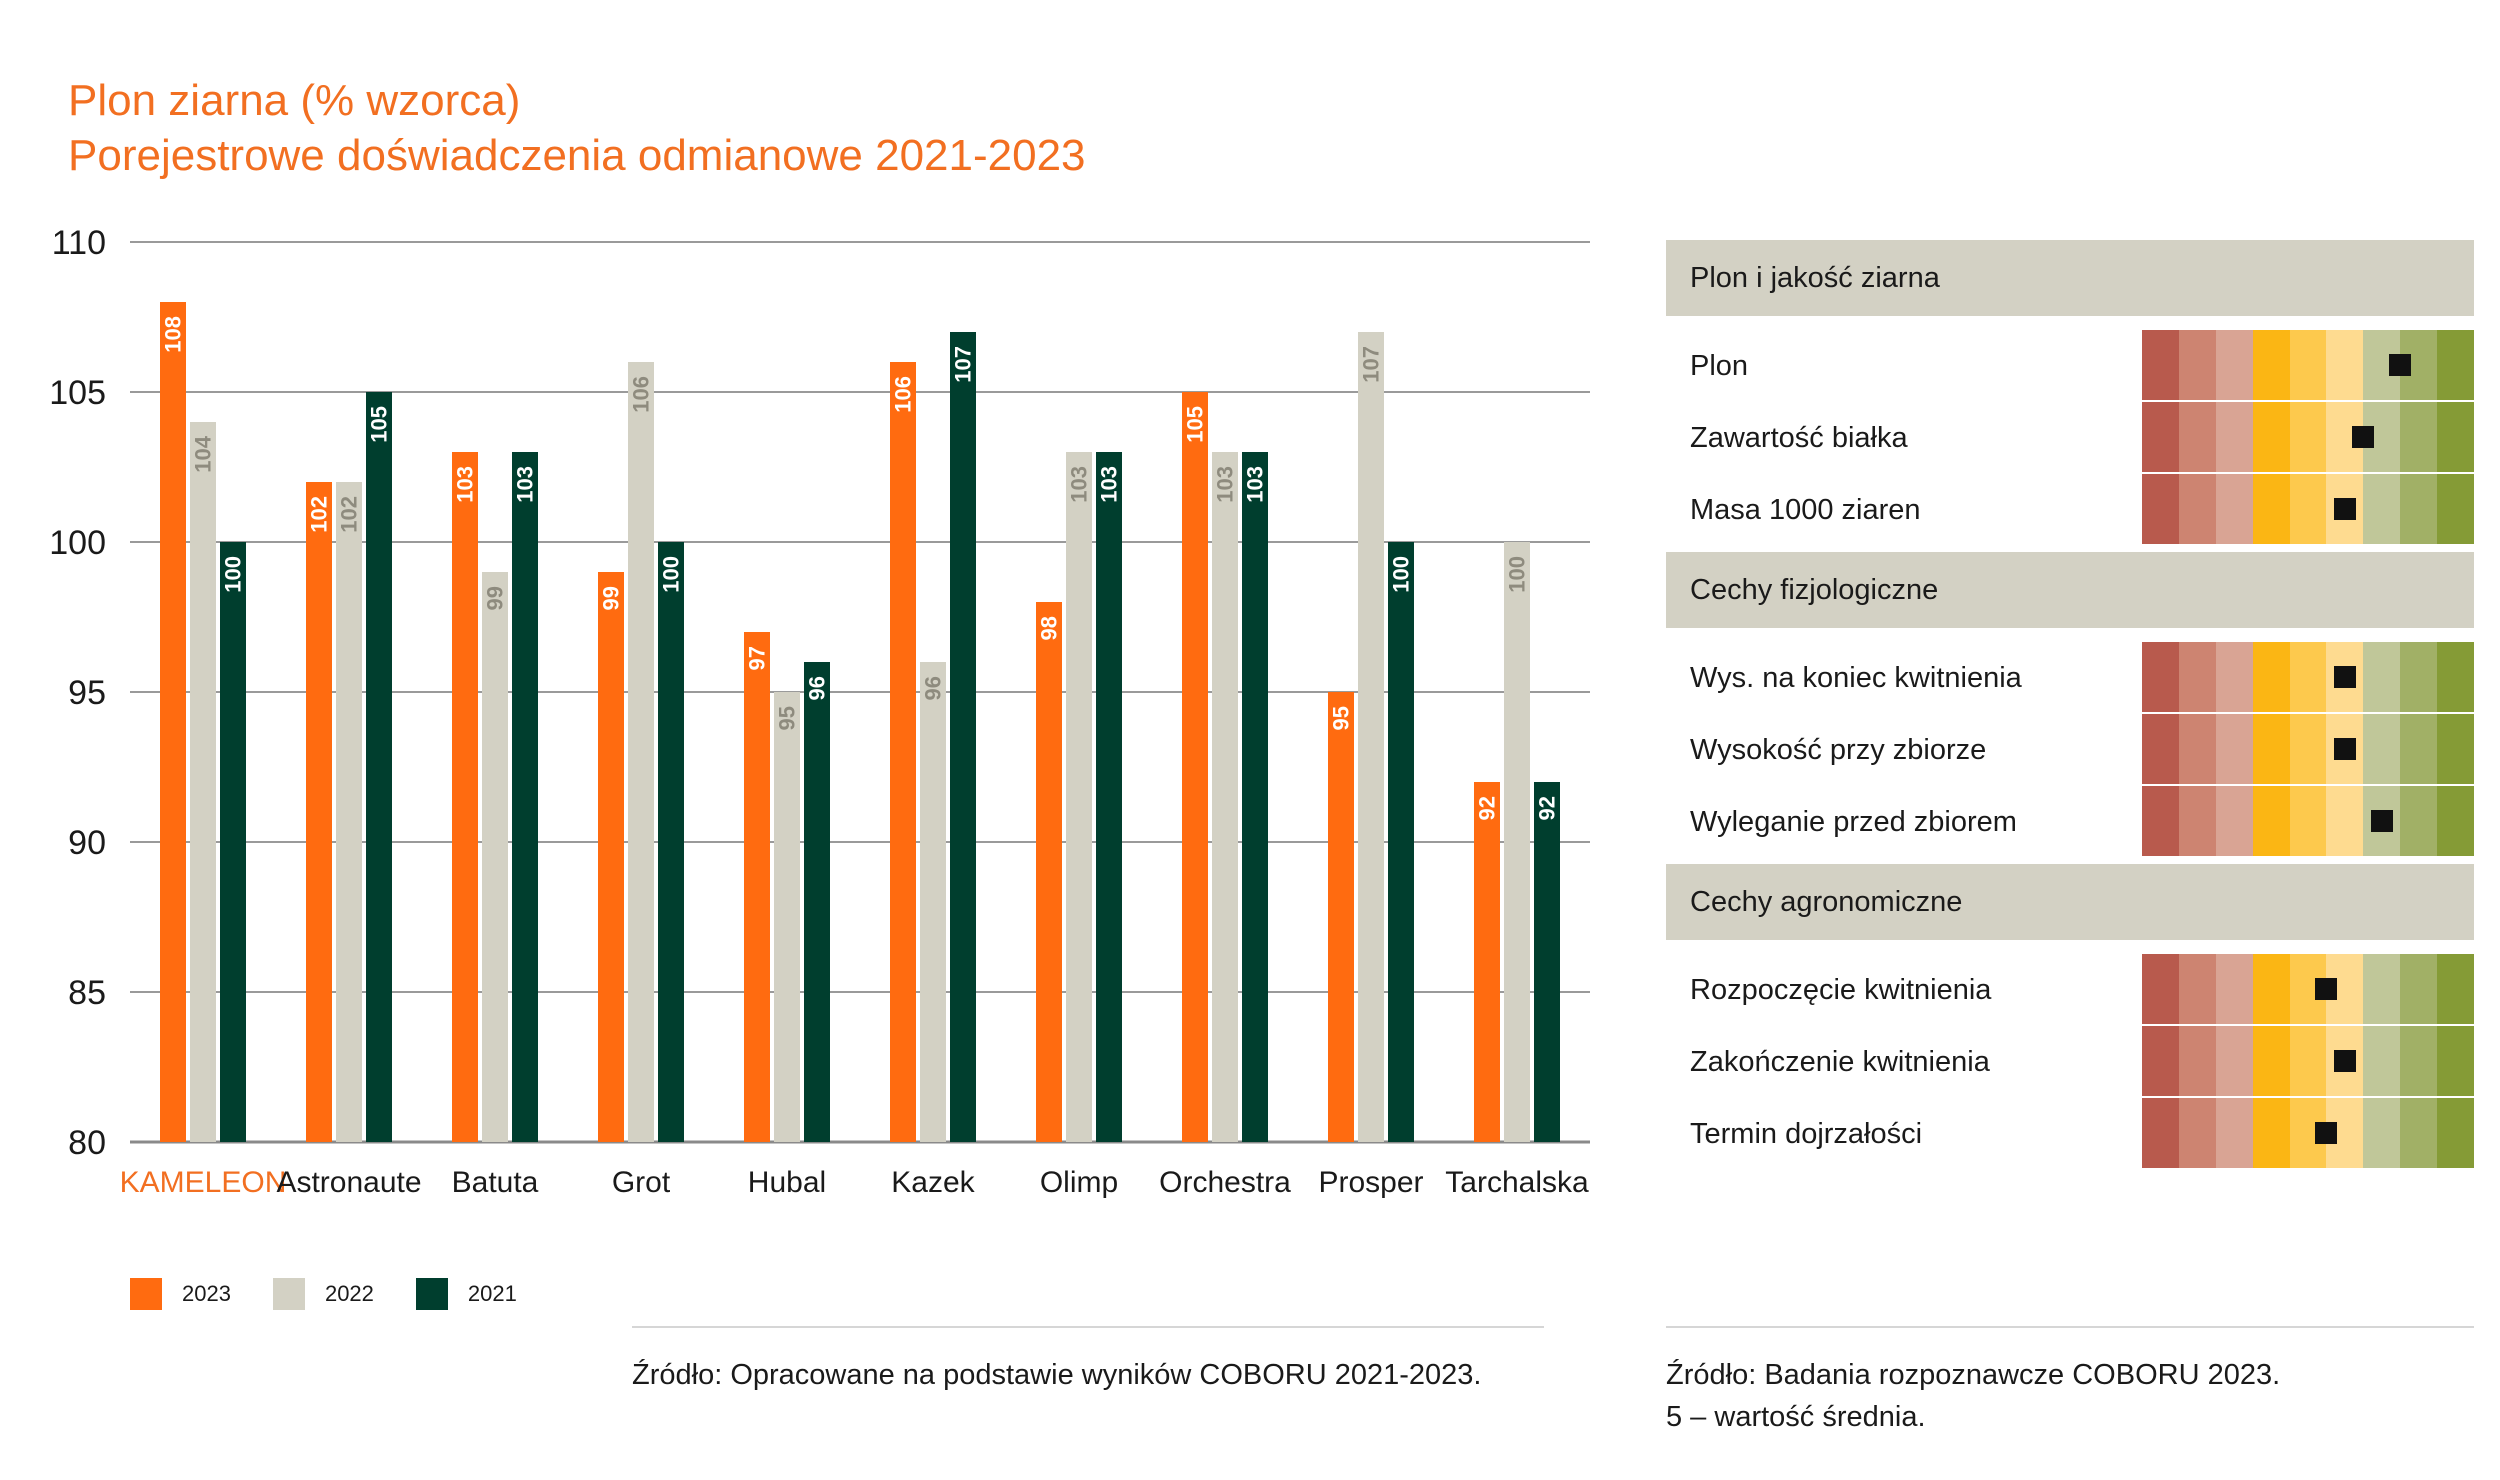  Describe the element at coordinates (1547, 808) in the screenshot. I see `data-label-2021: 92` at that location.